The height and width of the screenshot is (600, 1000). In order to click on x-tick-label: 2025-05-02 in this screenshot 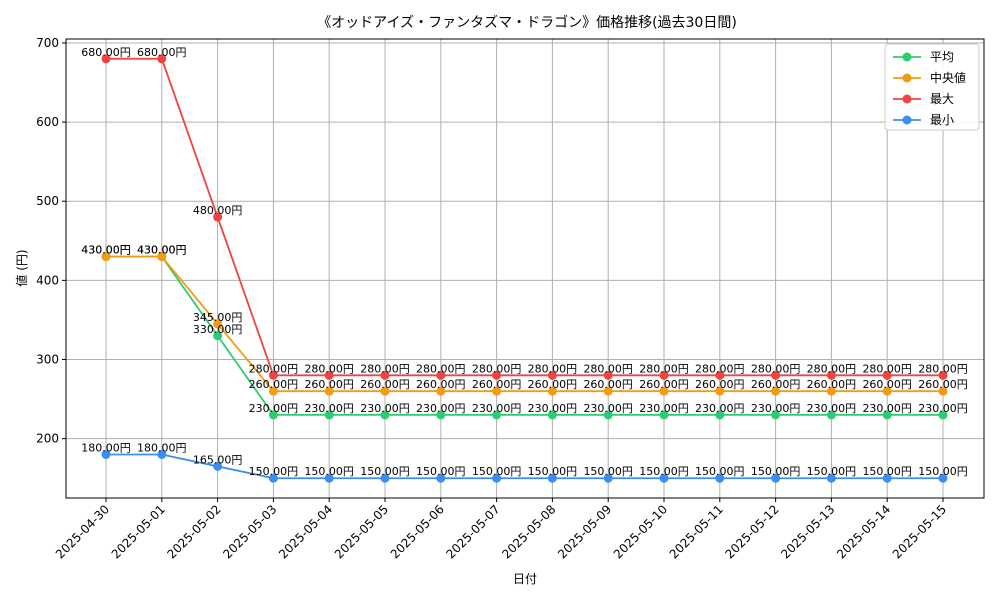, I will do `click(194, 531)`.